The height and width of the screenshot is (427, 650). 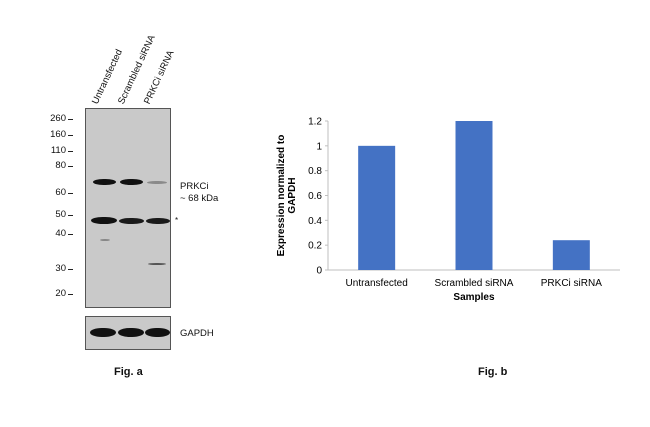 I want to click on band-prkci-knockdown, so click(x=157, y=182).